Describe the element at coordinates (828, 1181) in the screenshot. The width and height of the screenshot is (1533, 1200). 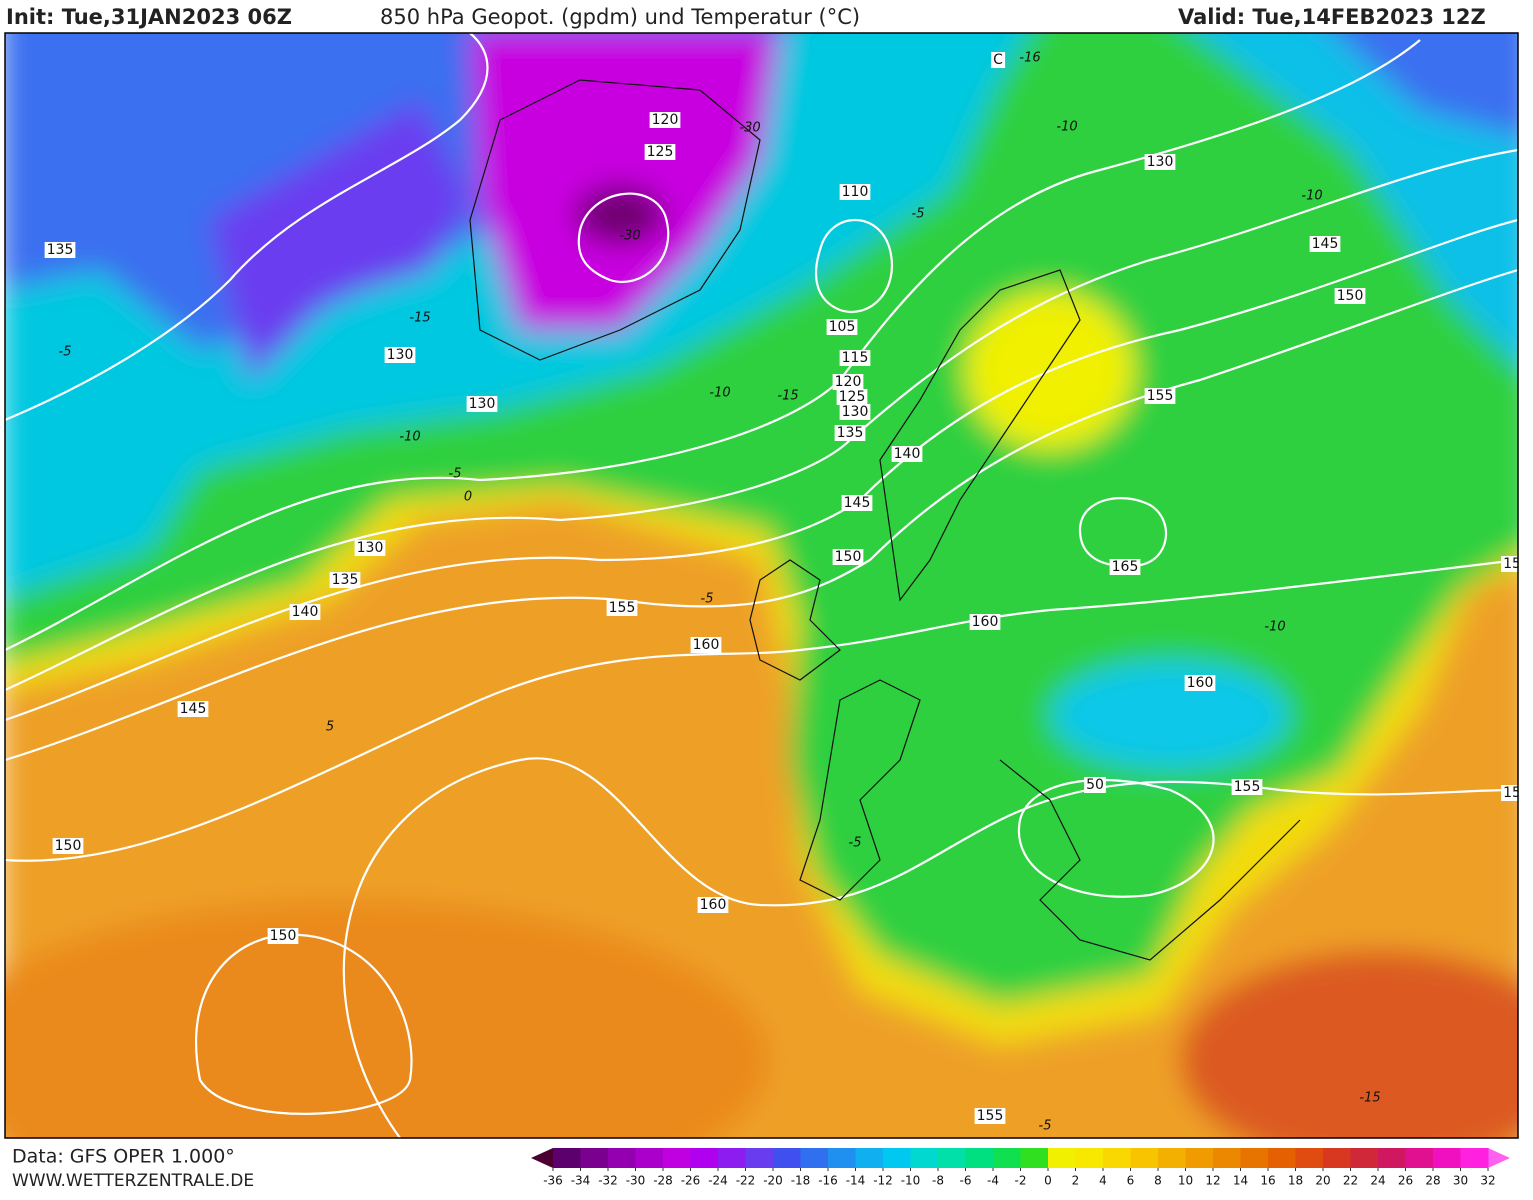
I see `colorbar-tick-label: -16` at that location.